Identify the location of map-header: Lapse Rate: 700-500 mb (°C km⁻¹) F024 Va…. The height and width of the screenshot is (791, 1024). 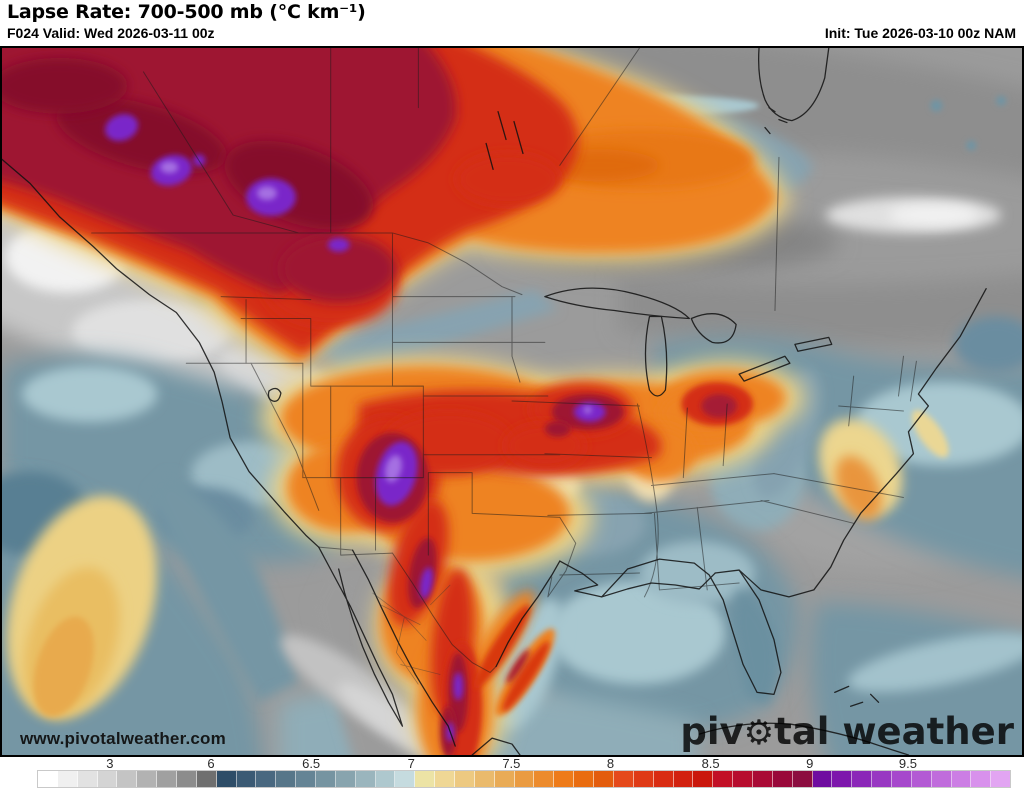
(512, 23).